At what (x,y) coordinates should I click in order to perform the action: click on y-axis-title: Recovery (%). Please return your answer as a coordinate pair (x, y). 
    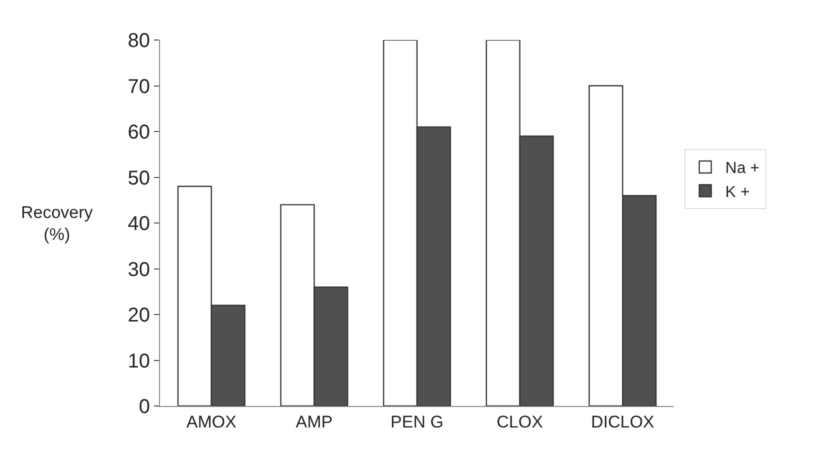
    Looking at the image, I should click on (57, 223).